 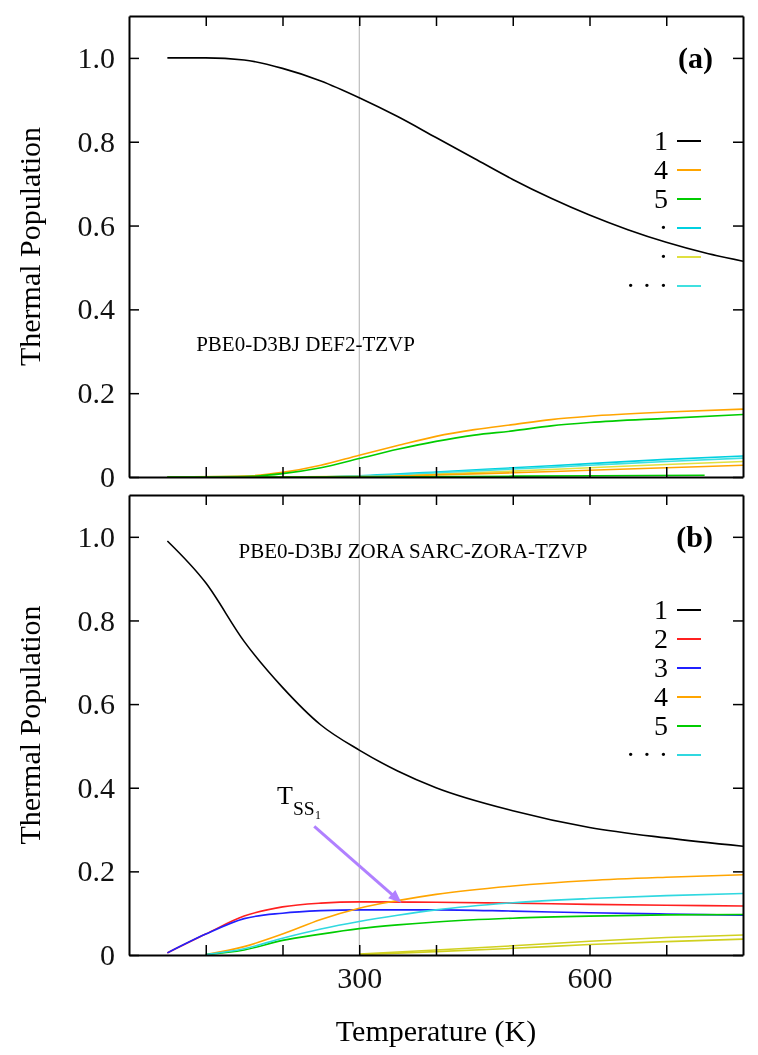 What do you see at coordinates (695, 58) in the screenshot?
I see `text: (a)` at bounding box center [695, 58].